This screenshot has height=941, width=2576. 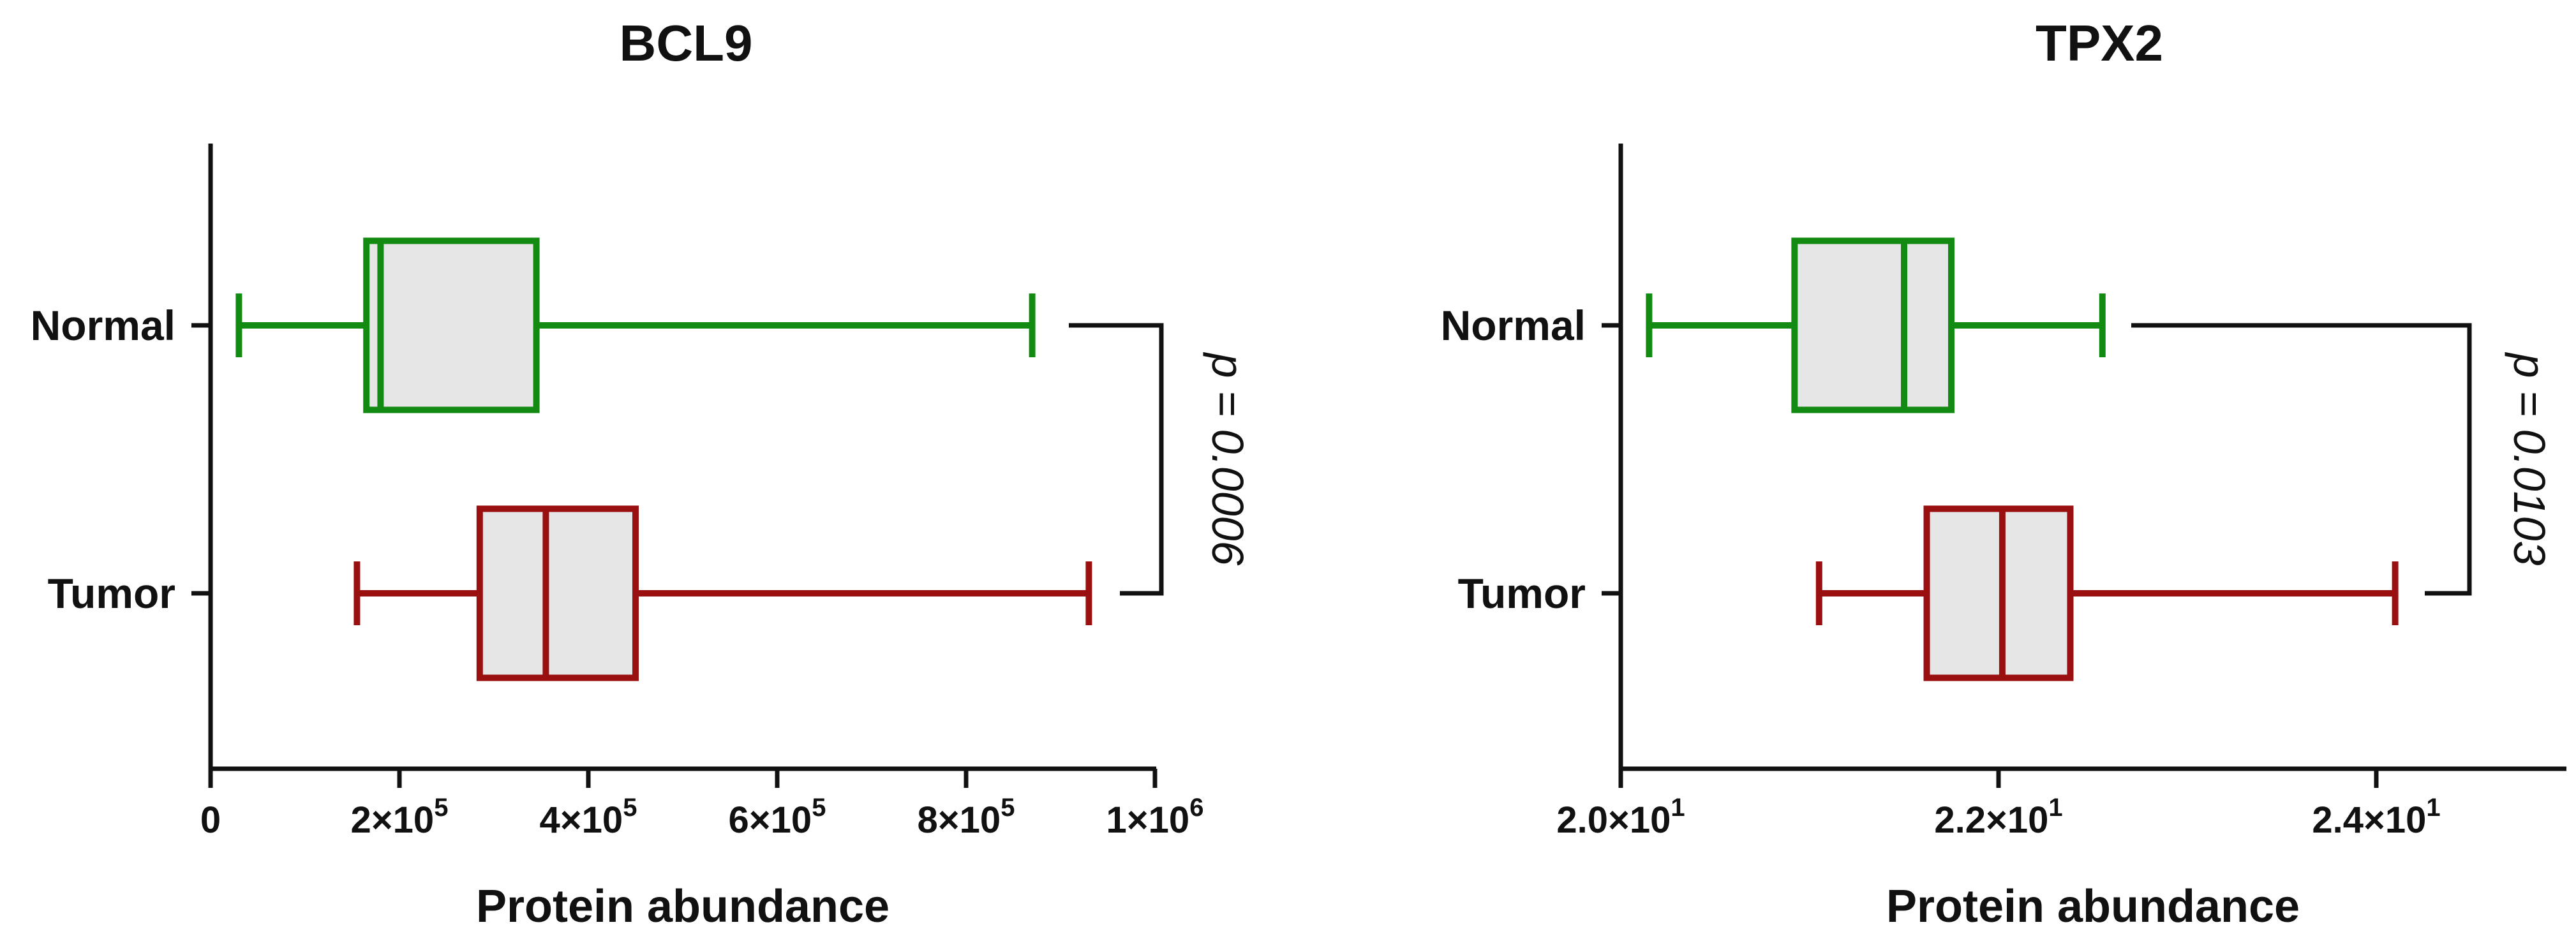 What do you see at coordinates (2376, 818) in the screenshot?
I see `x-tick-label: 2.4×10¹` at bounding box center [2376, 818].